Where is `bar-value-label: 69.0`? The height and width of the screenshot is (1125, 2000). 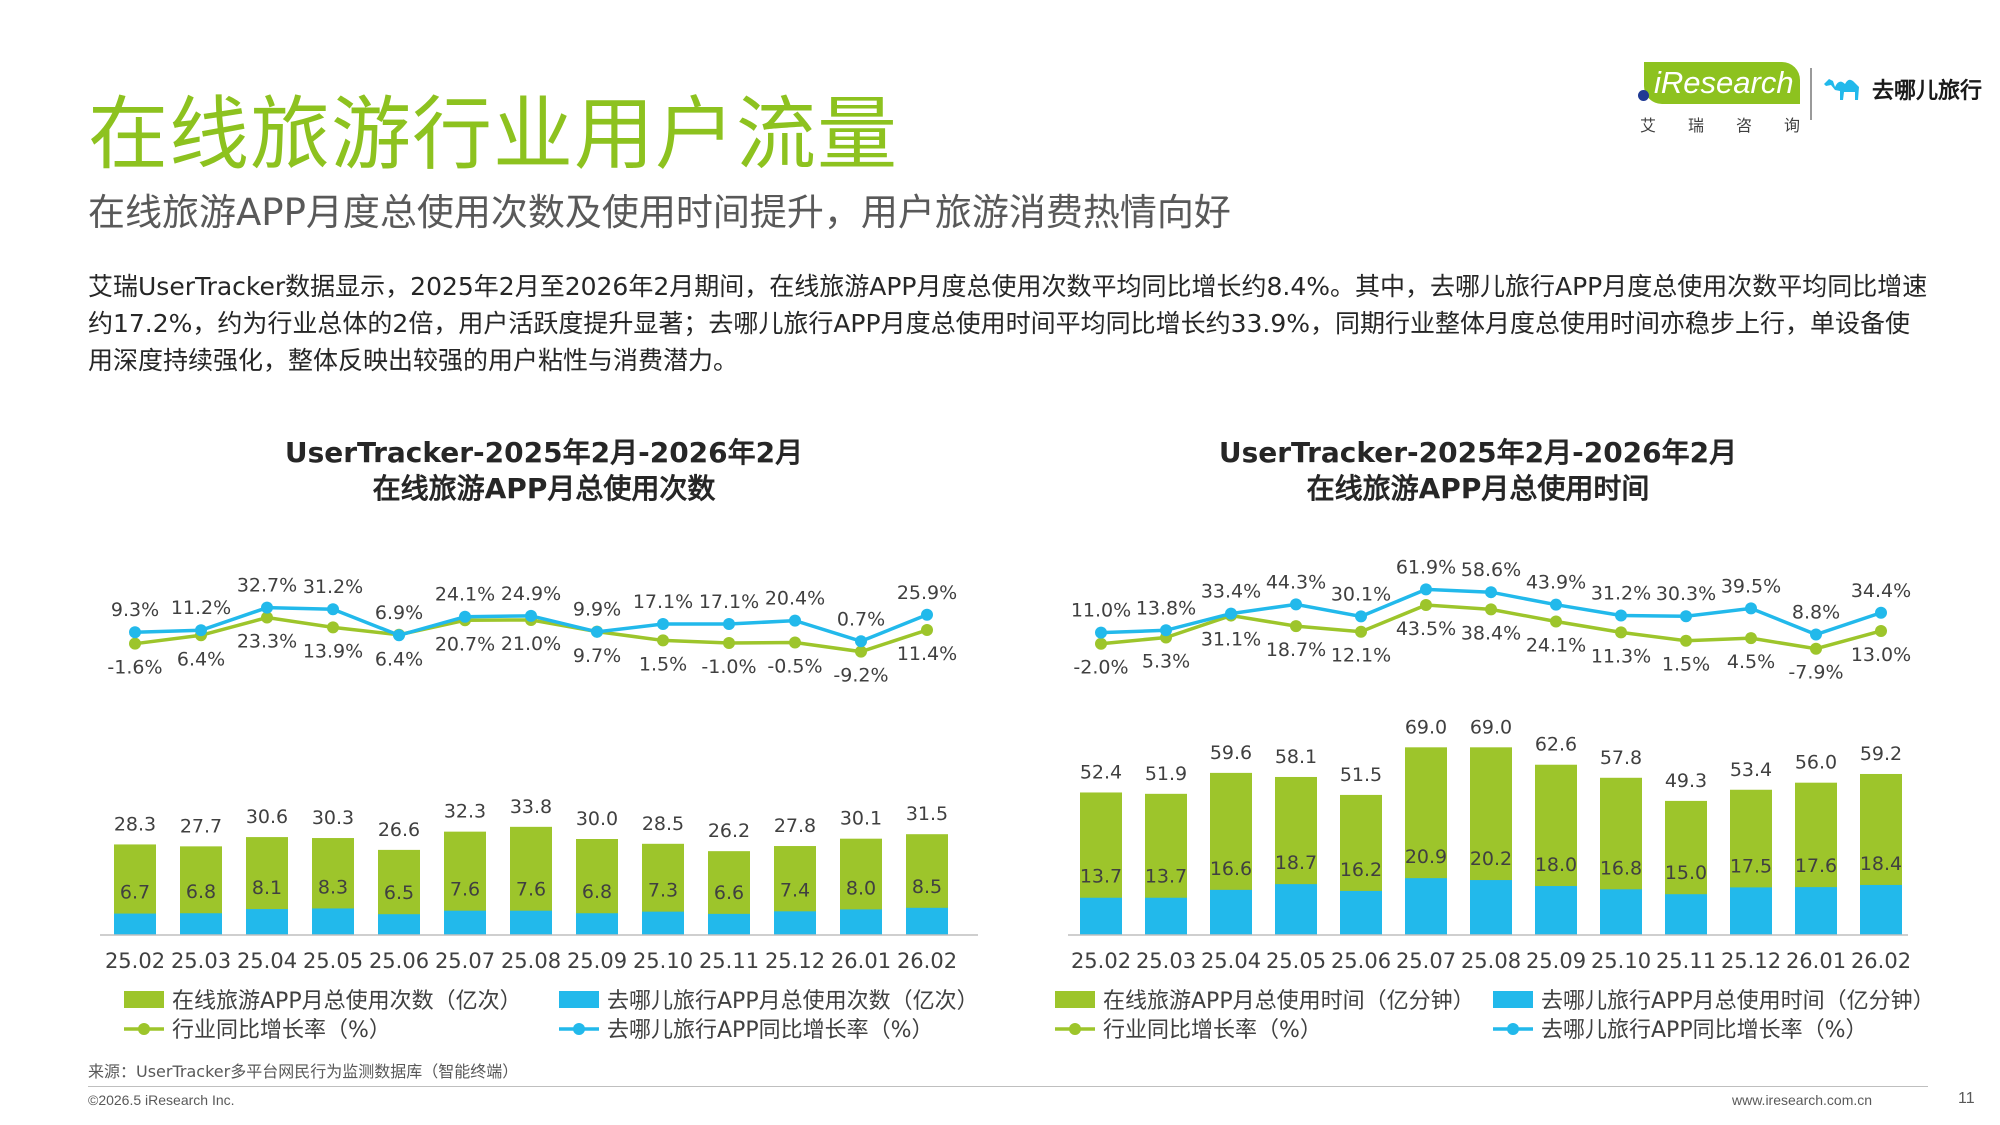 bar-value-label: 69.0 is located at coordinates (1491, 727).